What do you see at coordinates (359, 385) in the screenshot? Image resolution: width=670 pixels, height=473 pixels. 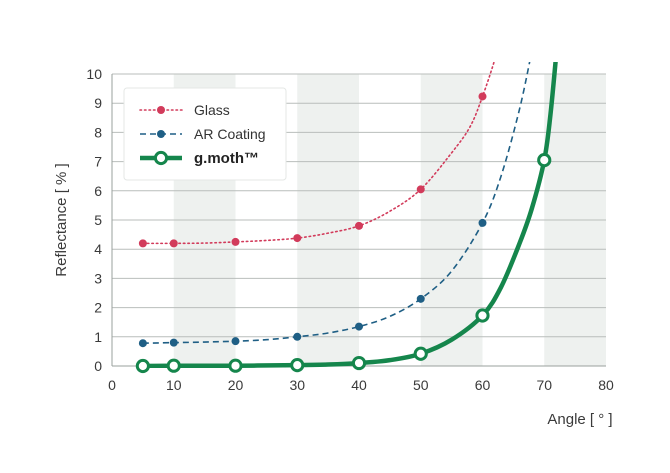 I see `x-tick-label: 40` at bounding box center [359, 385].